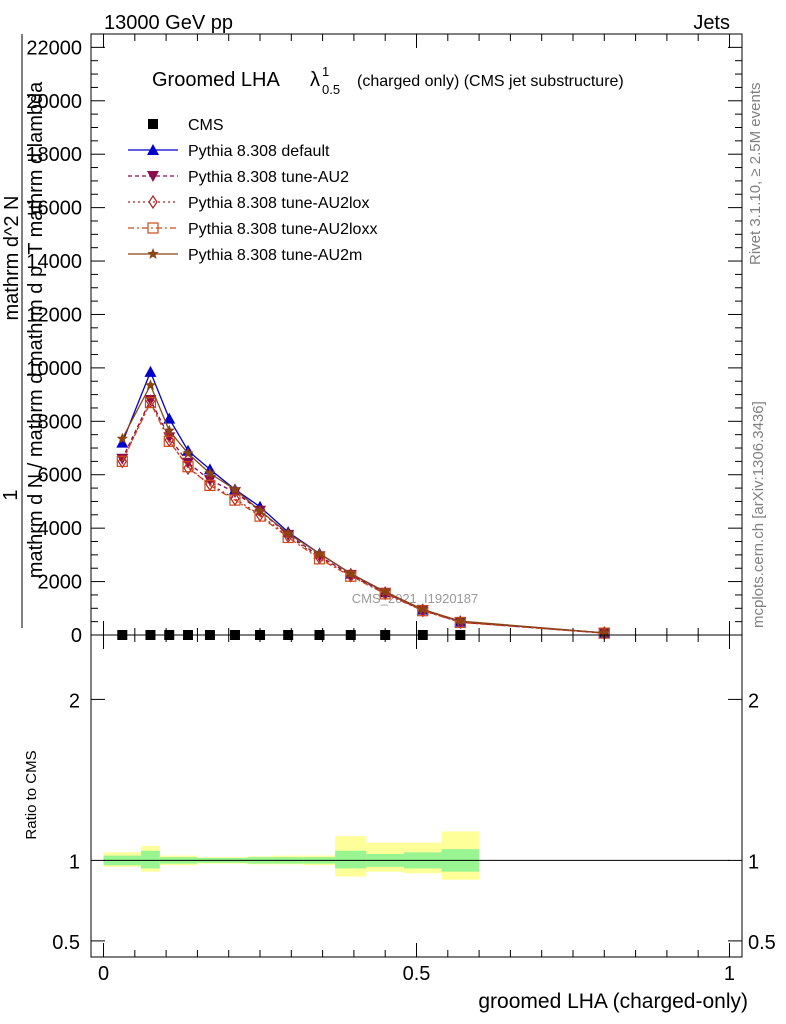  I want to click on y-tick-label: 22000, so click(54, 48).